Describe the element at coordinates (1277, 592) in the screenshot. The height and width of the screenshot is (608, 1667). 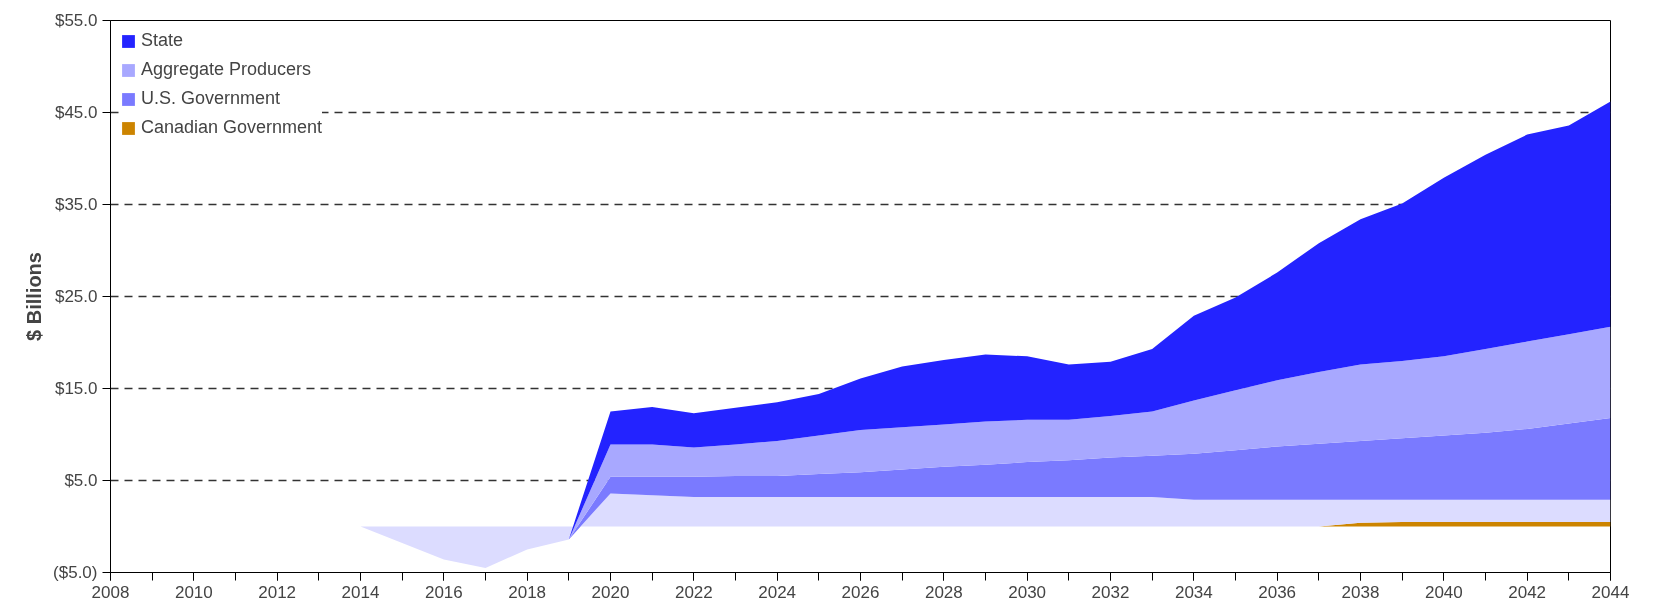
I see `x-tick-label: 2036` at that location.